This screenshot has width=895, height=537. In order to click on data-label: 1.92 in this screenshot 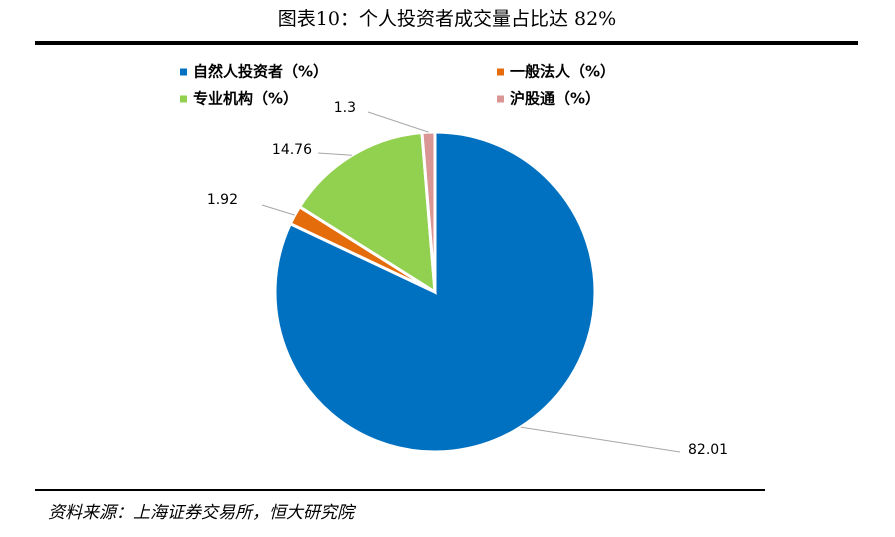, I will do `click(222, 200)`.